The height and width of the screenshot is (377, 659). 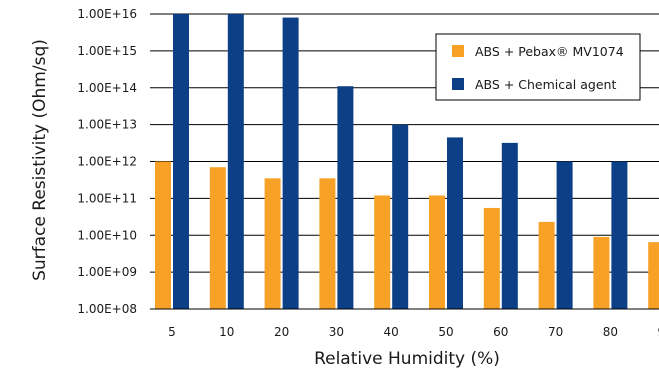 I want to click on x-tick-label: 60, so click(x=500, y=332).